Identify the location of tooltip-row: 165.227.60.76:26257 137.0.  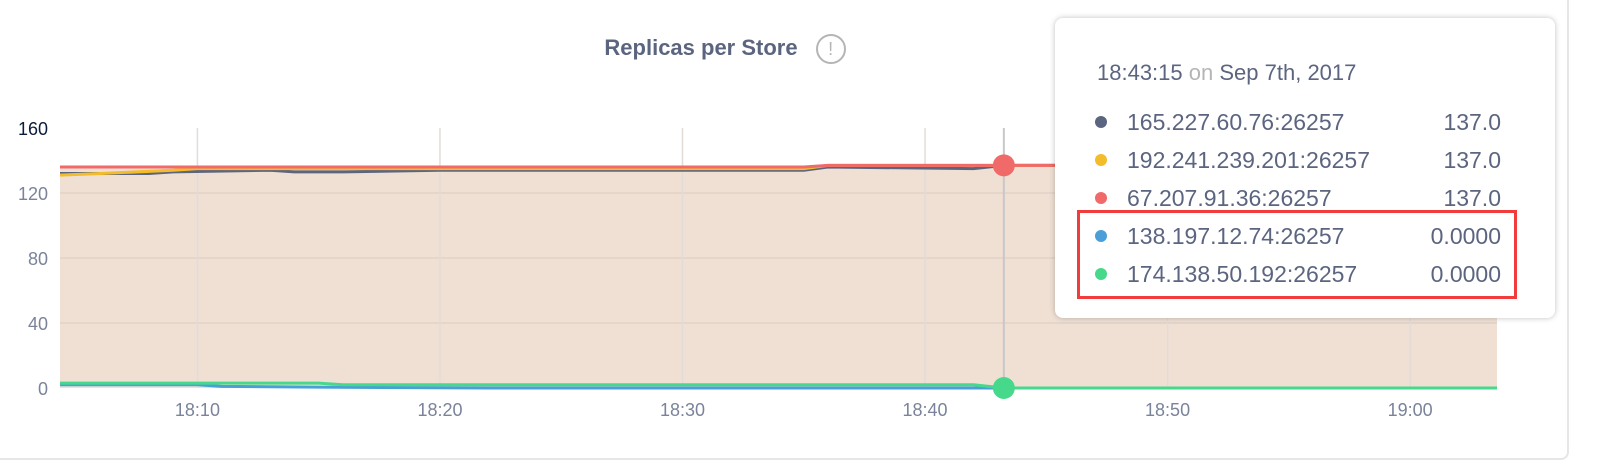
(1298, 122).